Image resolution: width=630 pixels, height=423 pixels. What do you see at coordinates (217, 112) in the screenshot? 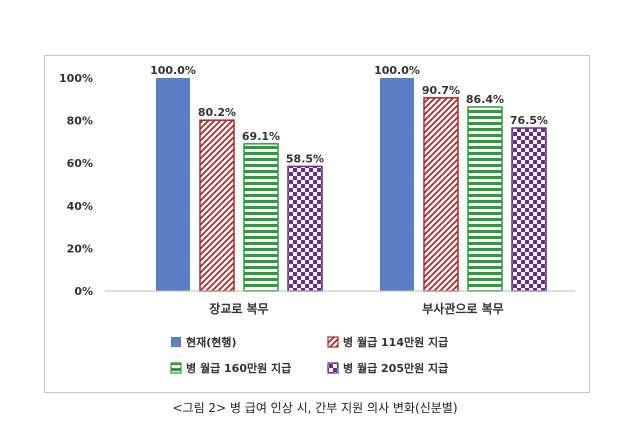
I see `bar-value-label: 80.2%` at bounding box center [217, 112].